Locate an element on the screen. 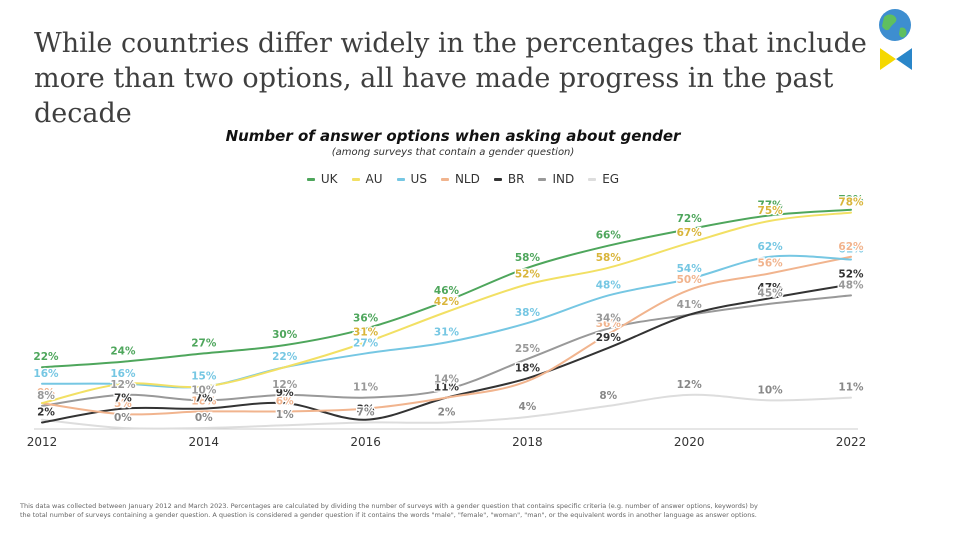 The width and height of the screenshot is (960, 540). data-label-nld: 56% is located at coordinates (771, 263).